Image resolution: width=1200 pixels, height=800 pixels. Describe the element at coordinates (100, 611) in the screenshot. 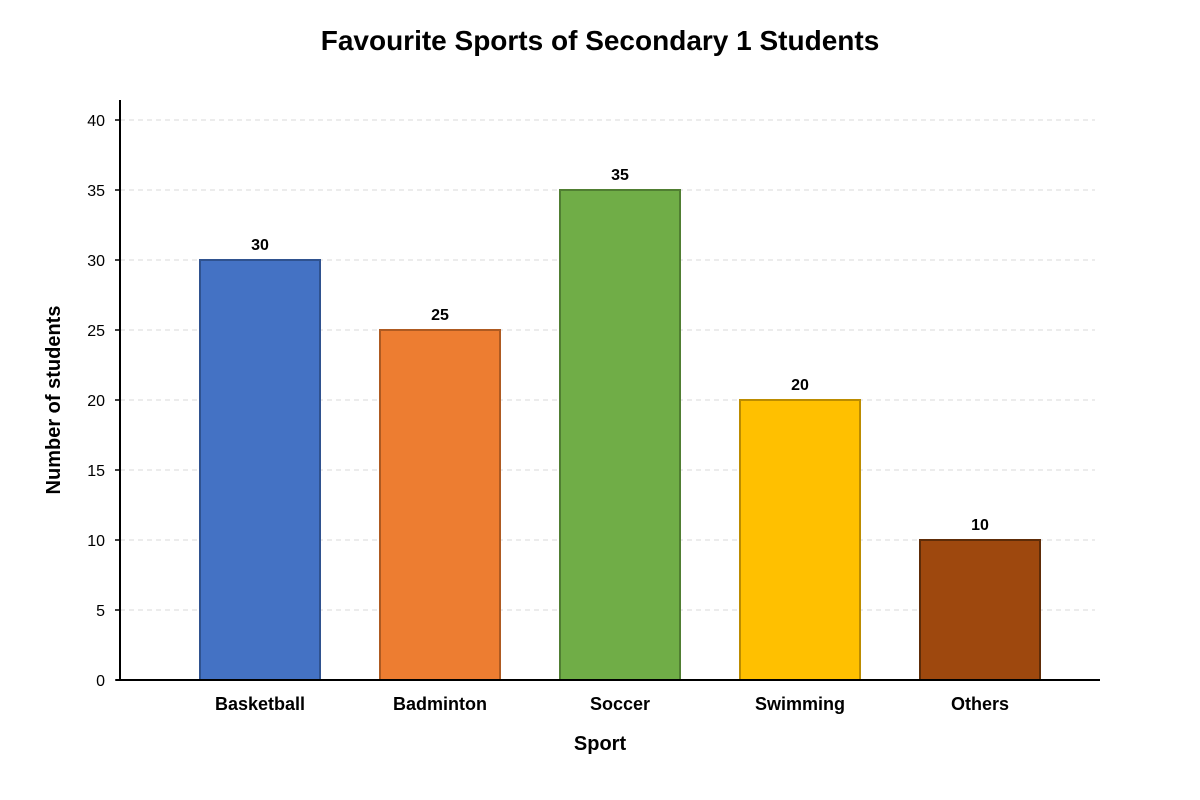

I see `y-tick-label: 5` at that location.